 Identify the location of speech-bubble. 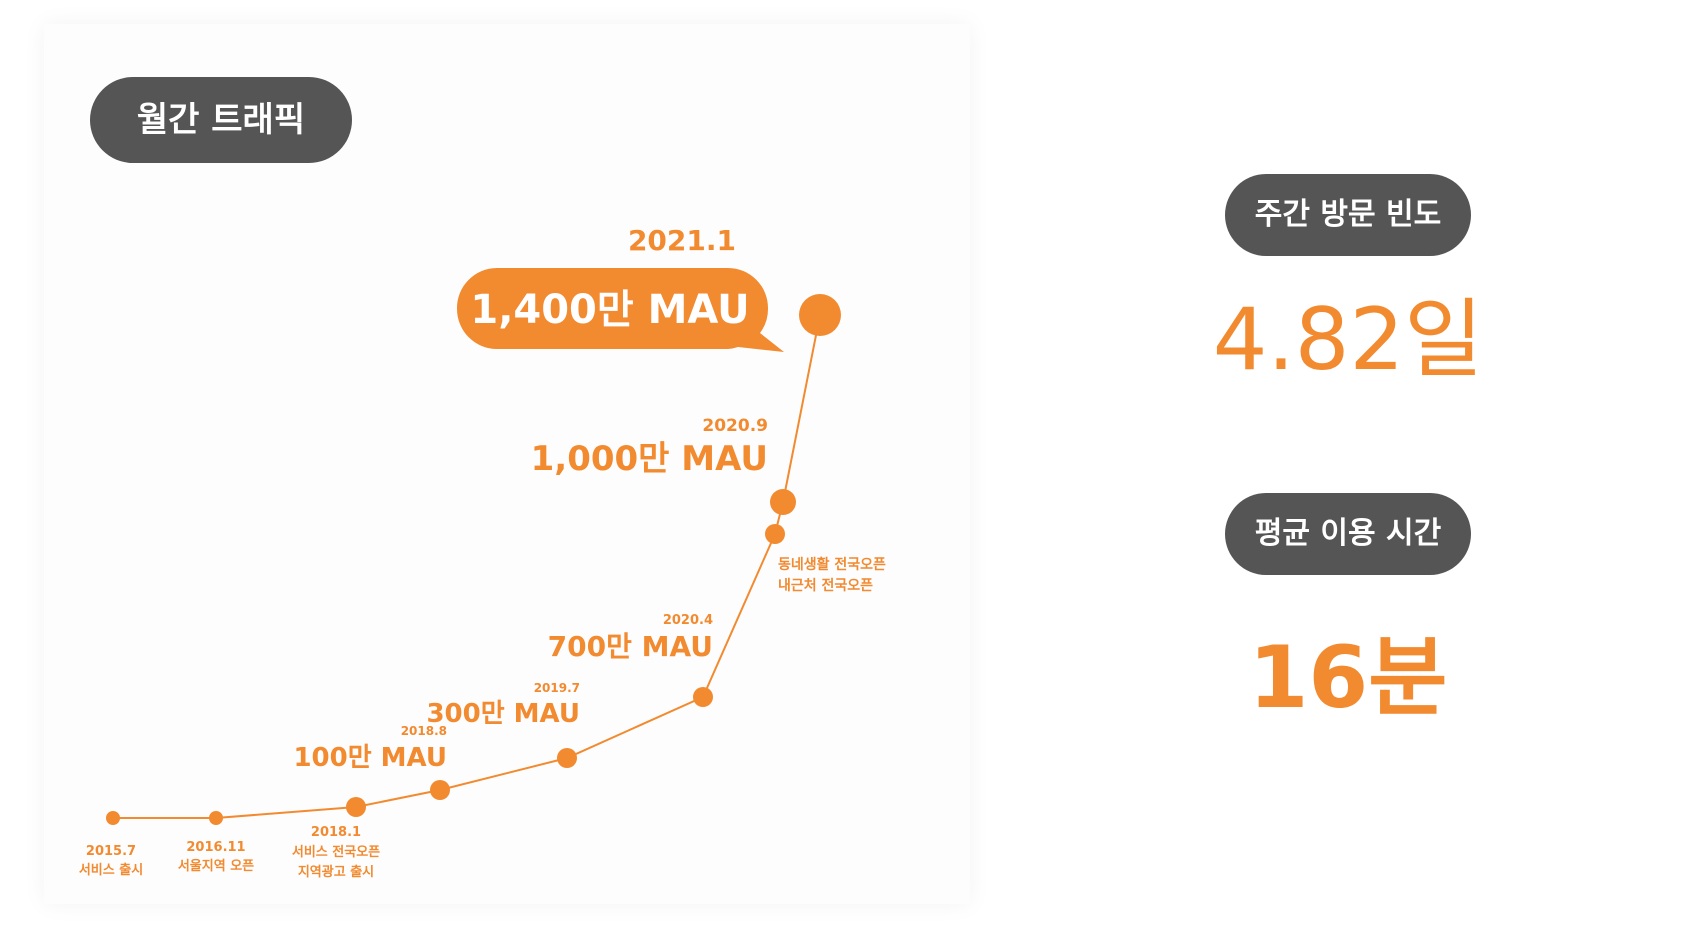
(620, 310).